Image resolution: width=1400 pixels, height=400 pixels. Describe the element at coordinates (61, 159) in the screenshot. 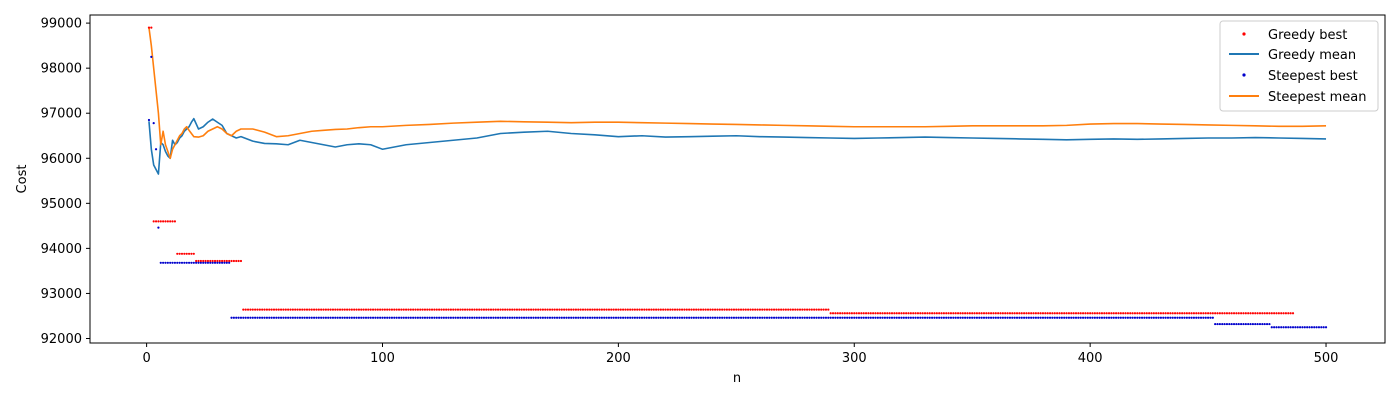

I see `y-tick-label: 96000` at that location.